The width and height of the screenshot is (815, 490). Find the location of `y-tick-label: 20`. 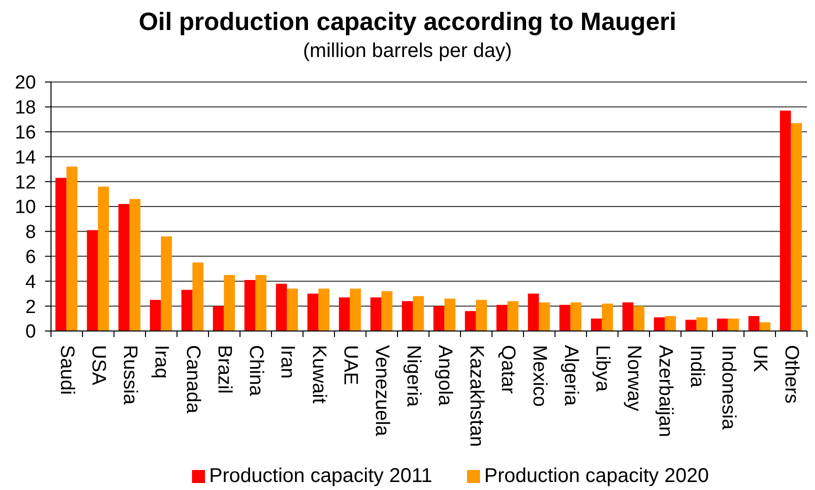

y-tick-label: 20 is located at coordinates (25, 83).